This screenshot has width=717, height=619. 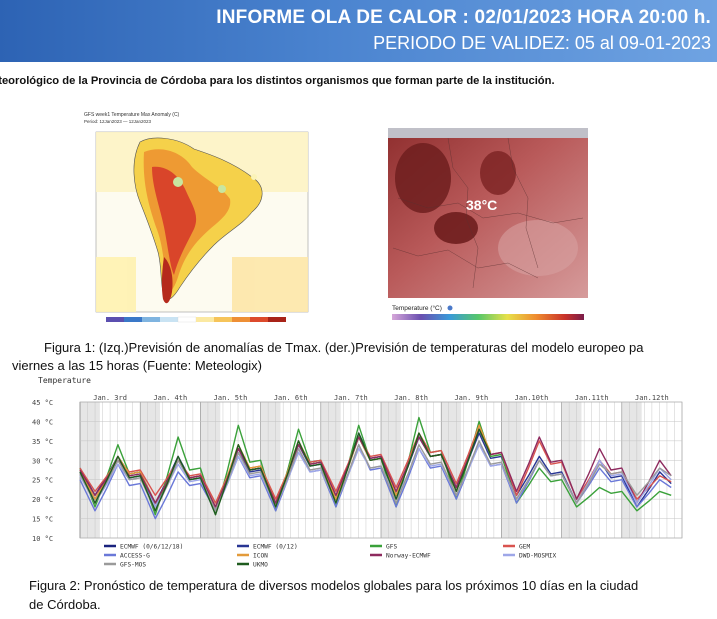 What do you see at coordinates (42, 442) in the screenshot?
I see `y-tick-label: 35 °C` at bounding box center [42, 442].